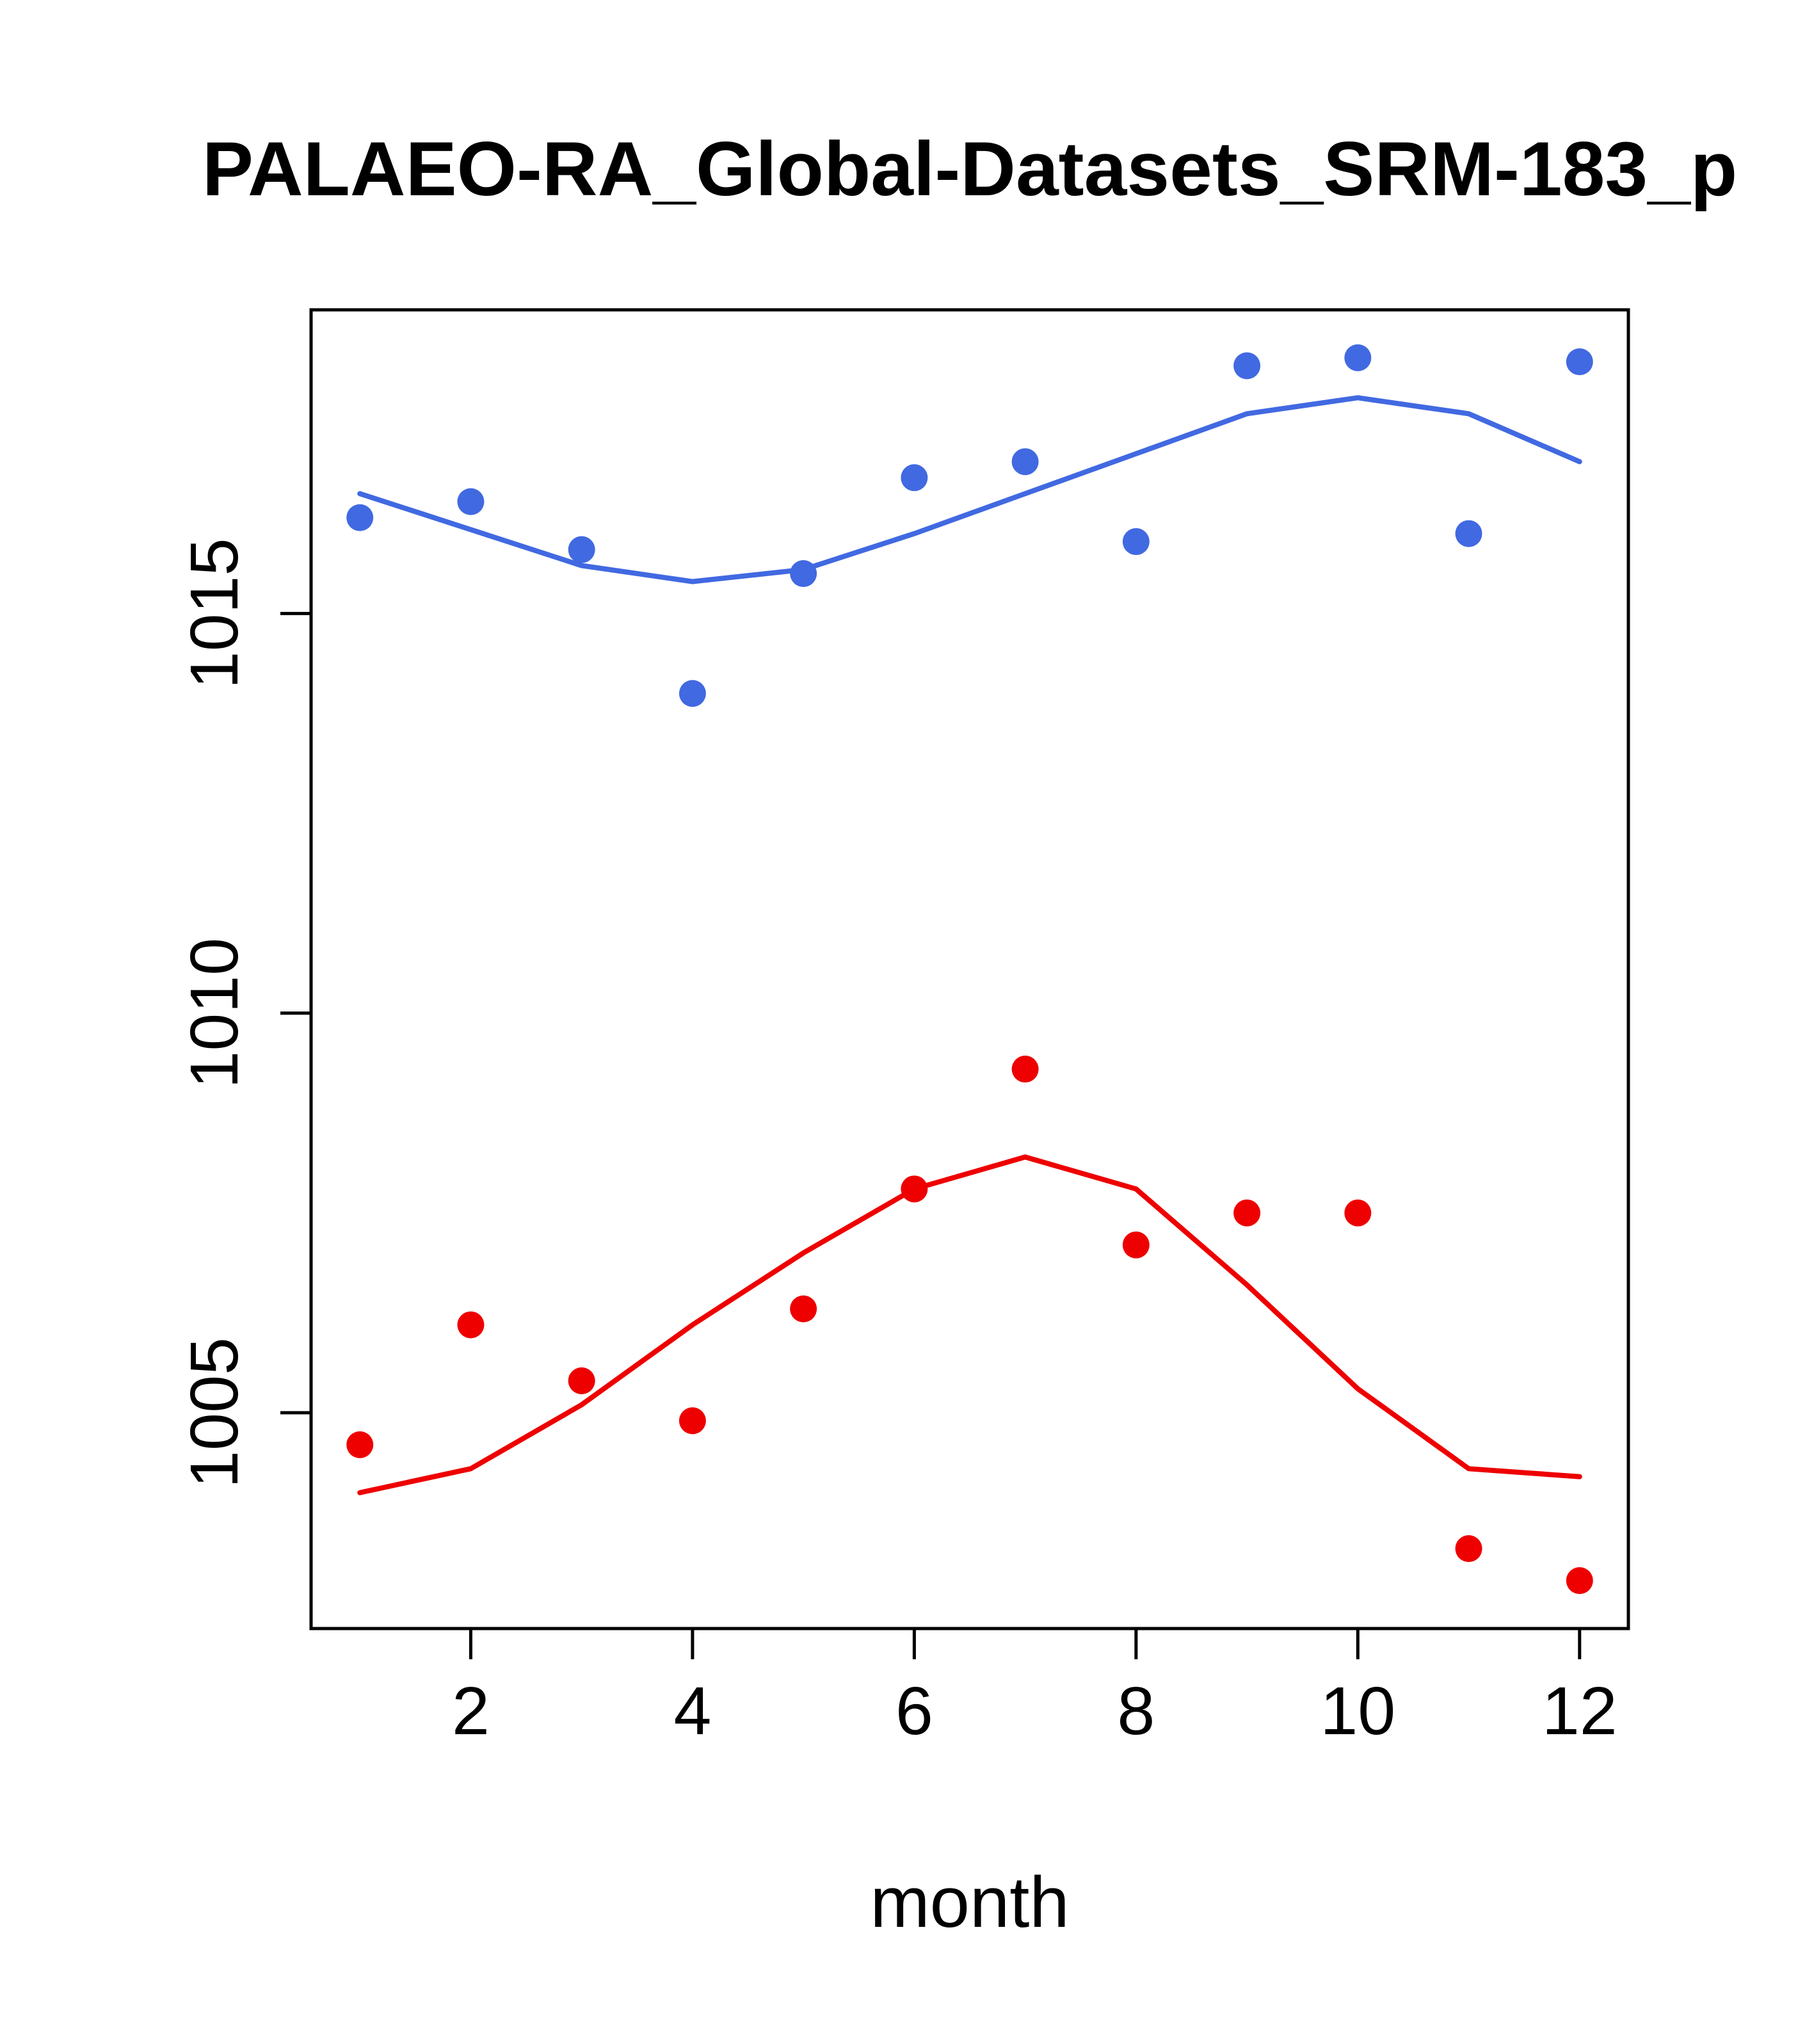  I want to click on series-1-smooth-line-path, so click(969, 489).